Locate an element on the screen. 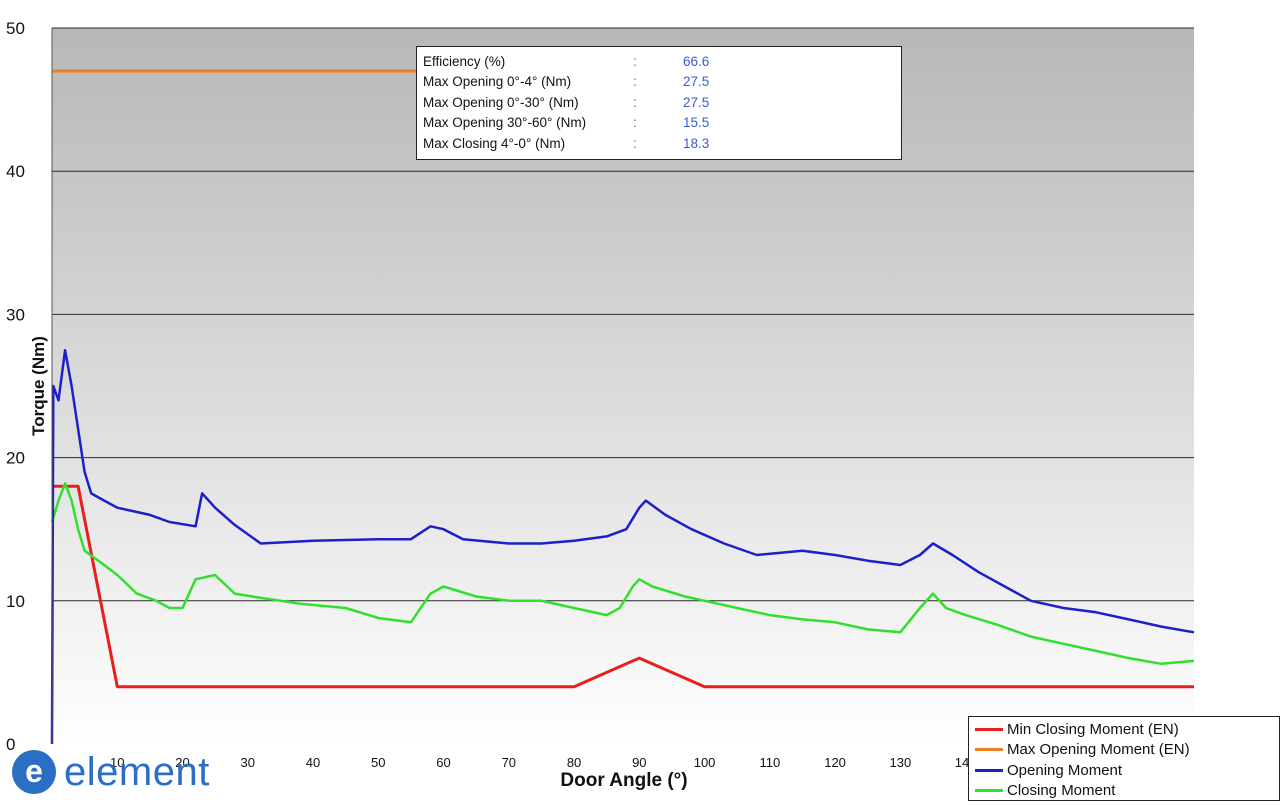 Image resolution: width=1282 pixels, height=806 pixels. stats-label: Max Closing 4°-0° (Nm) is located at coordinates (494, 143).